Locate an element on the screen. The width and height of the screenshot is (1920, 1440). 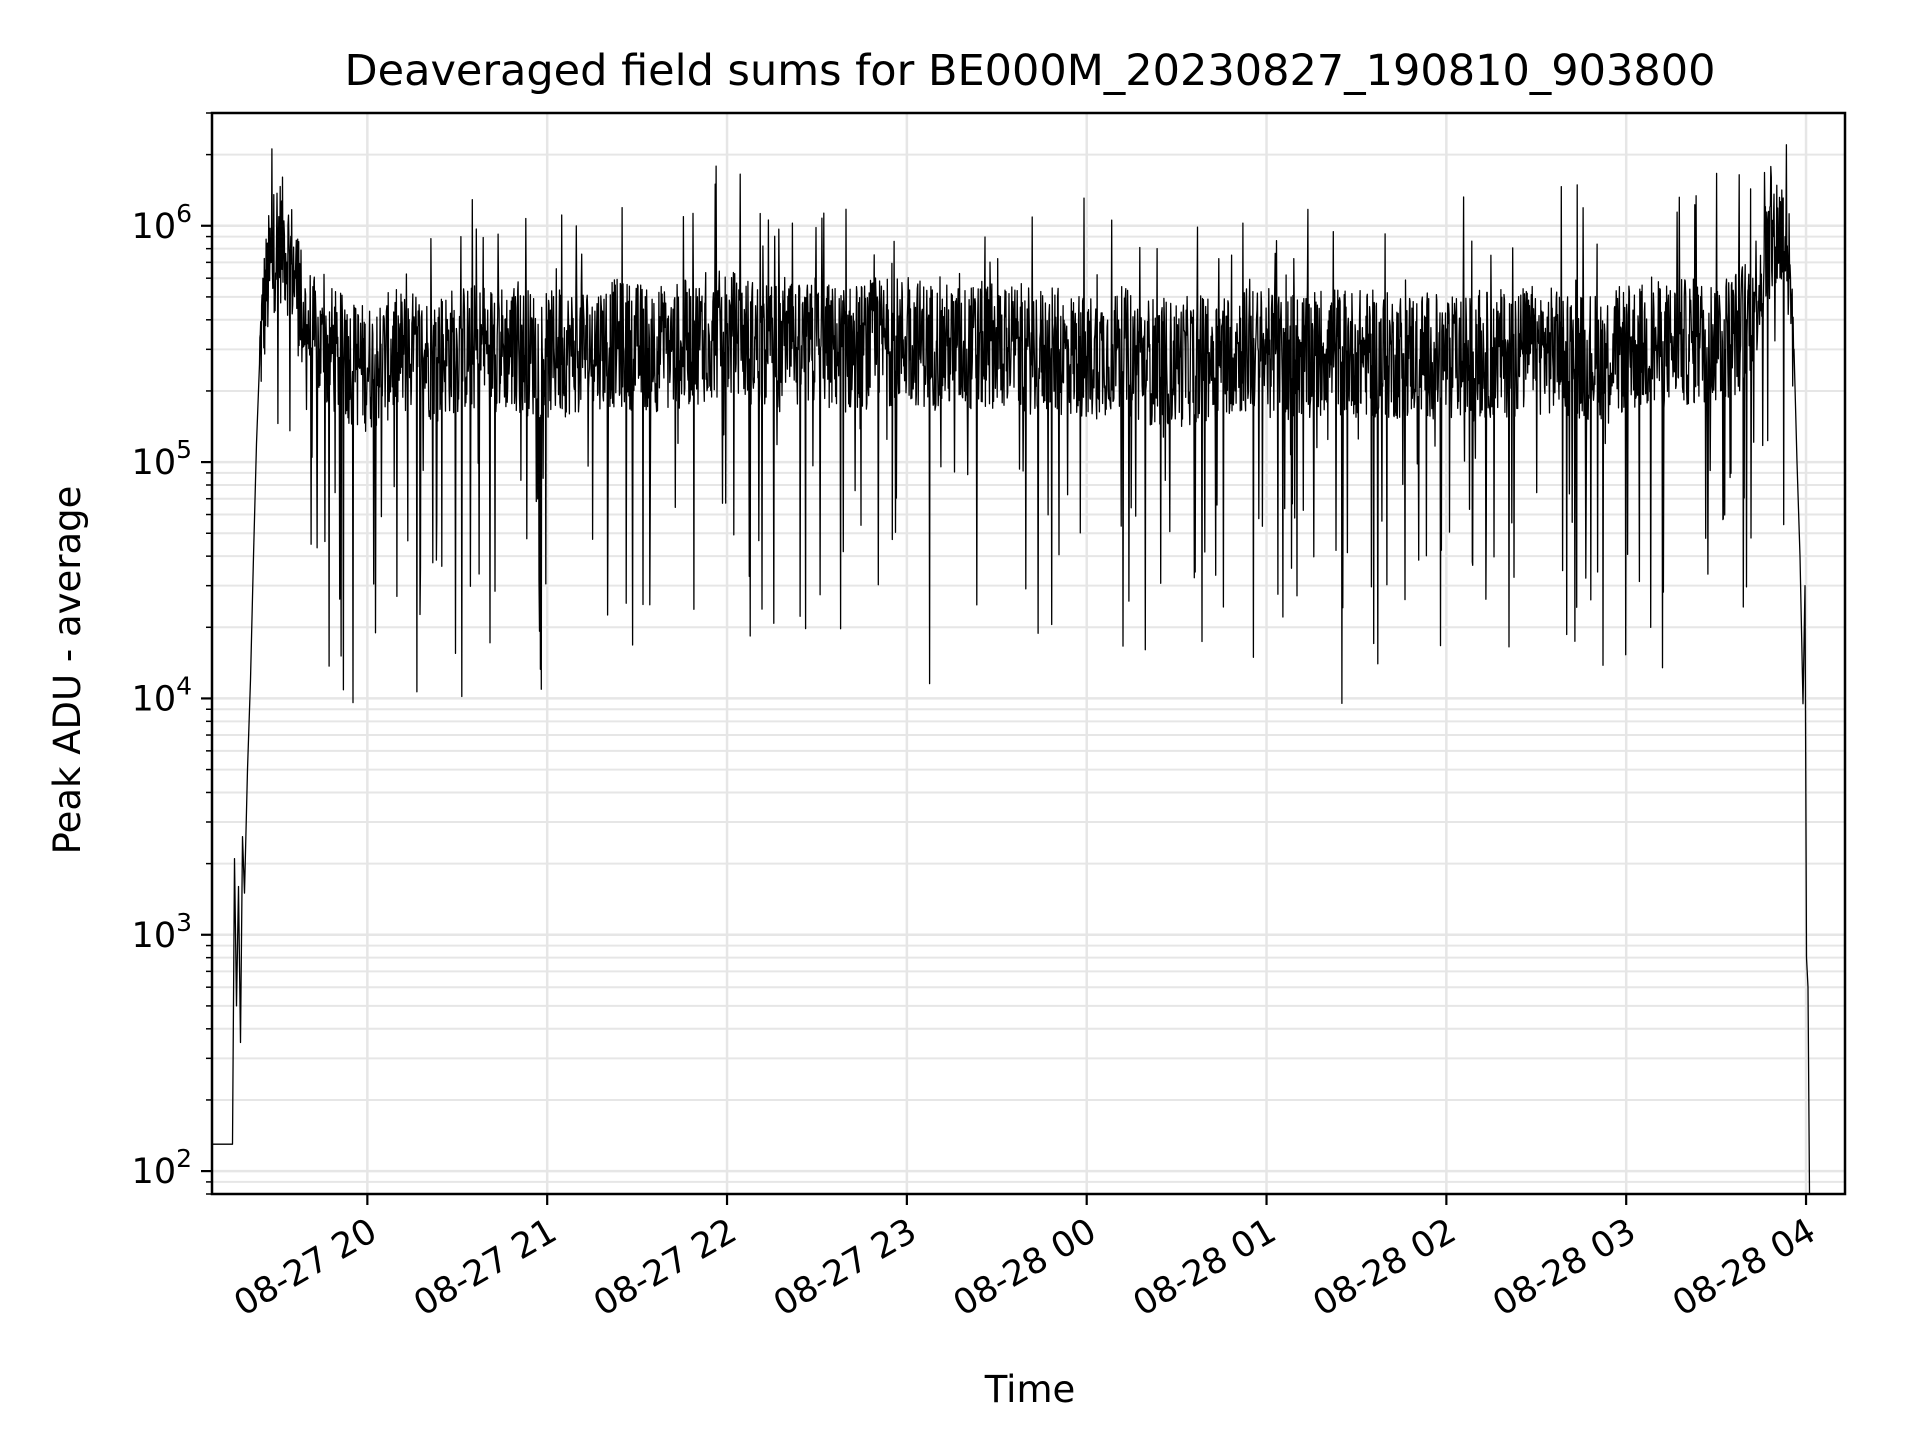
y-tick-label: 10³ is located at coordinates (162, 932).